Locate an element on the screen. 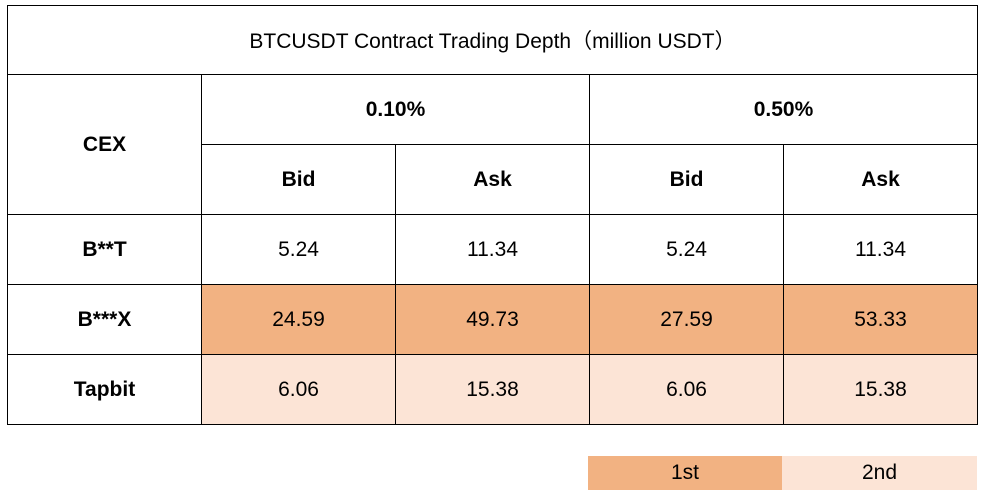 Image resolution: width=984 pixels, height=496 pixels. value-cell: 24.59 is located at coordinates (298, 319).